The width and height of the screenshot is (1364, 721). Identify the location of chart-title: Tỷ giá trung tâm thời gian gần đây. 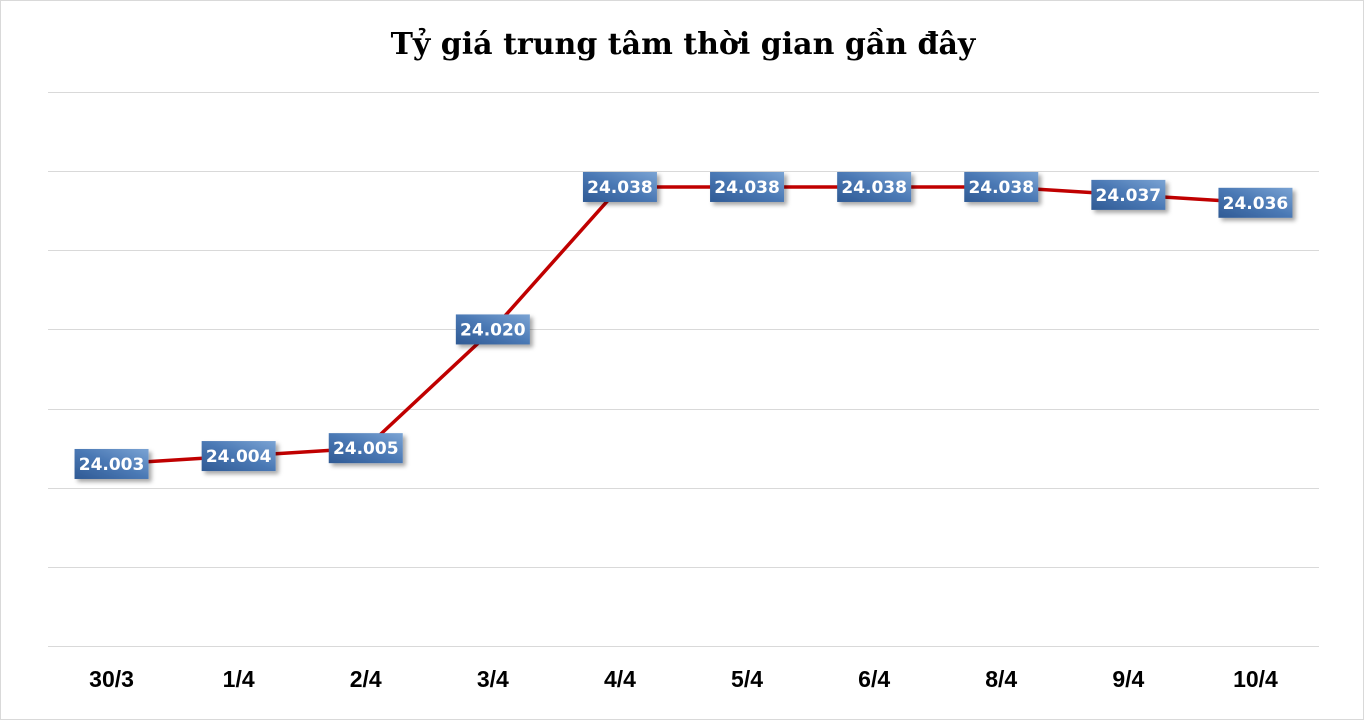
(683, 44).